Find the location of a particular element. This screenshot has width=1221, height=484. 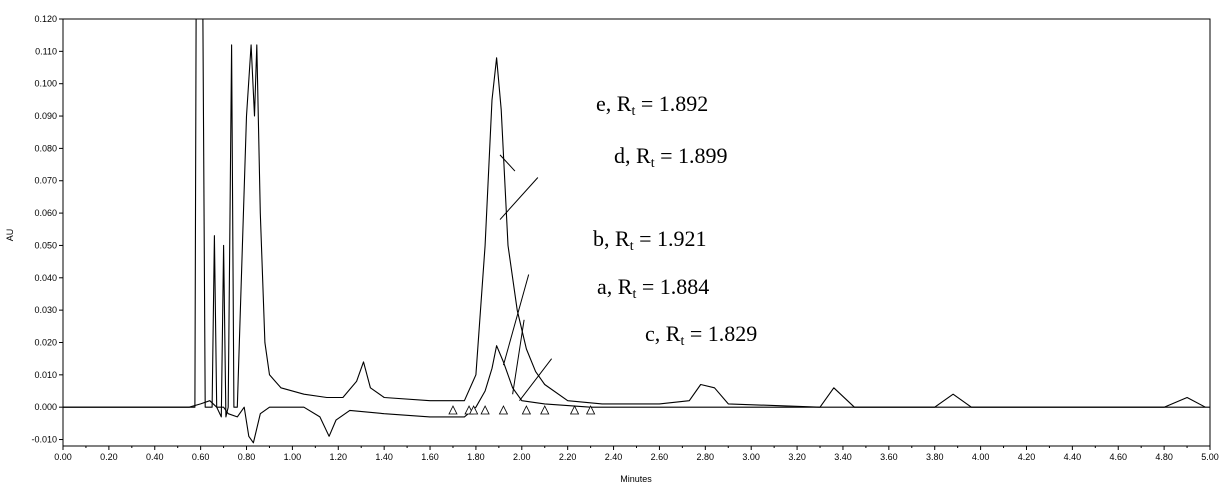

y-tick-label-8: 0.070 is located at coordinates (45, 181).